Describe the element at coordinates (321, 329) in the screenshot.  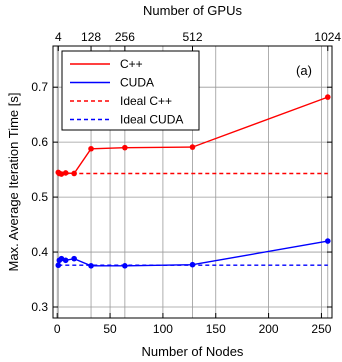
I see `x-tick-label: 250` at that location.